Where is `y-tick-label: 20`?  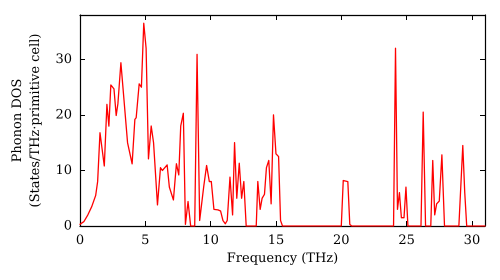
y-tick-label: 20 is located at coordinates (63, 114).